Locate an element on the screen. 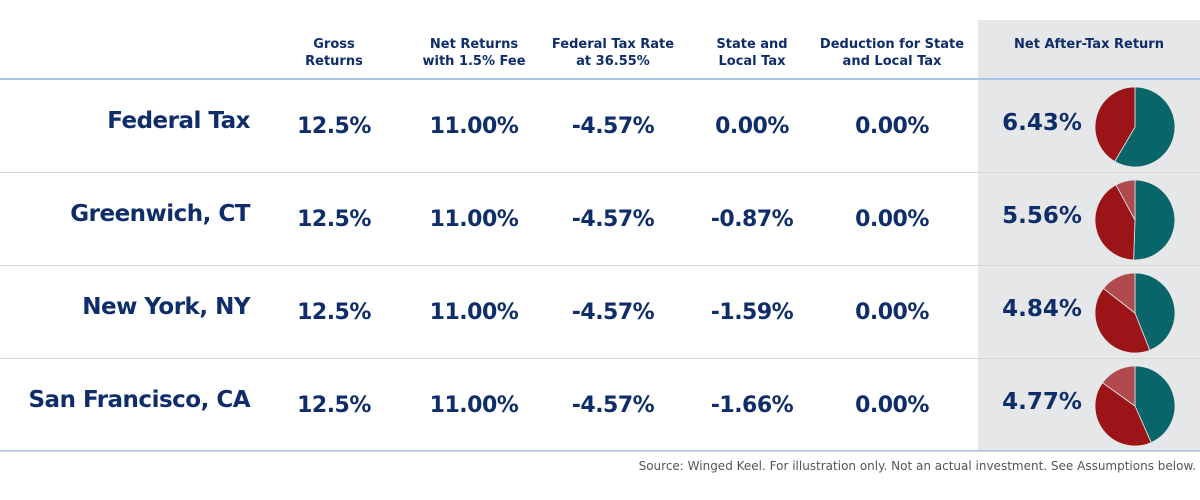 The width and height of the screenshot is (1200, 500). cell-after-tax: 5.56% is located at coordinates (1042, 216).